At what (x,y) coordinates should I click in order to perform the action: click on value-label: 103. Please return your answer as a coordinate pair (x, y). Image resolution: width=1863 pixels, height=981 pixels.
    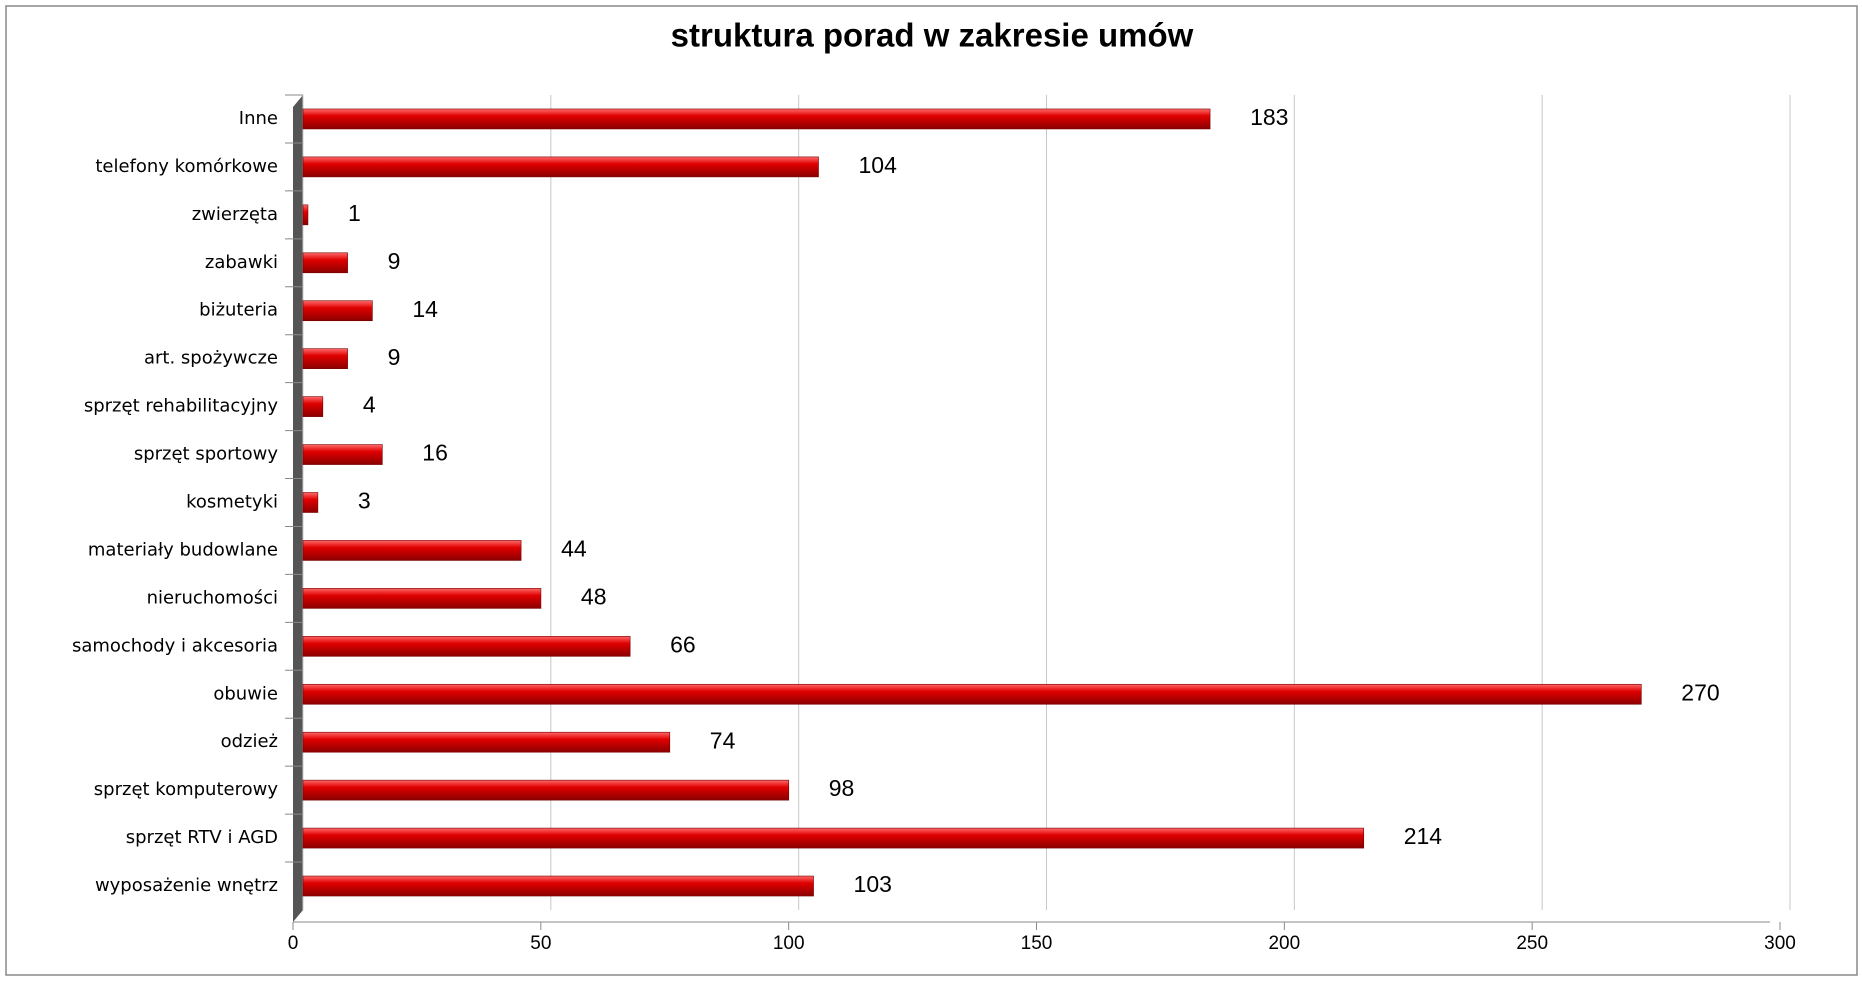
    Looking at the image, I should click on (873, 884).